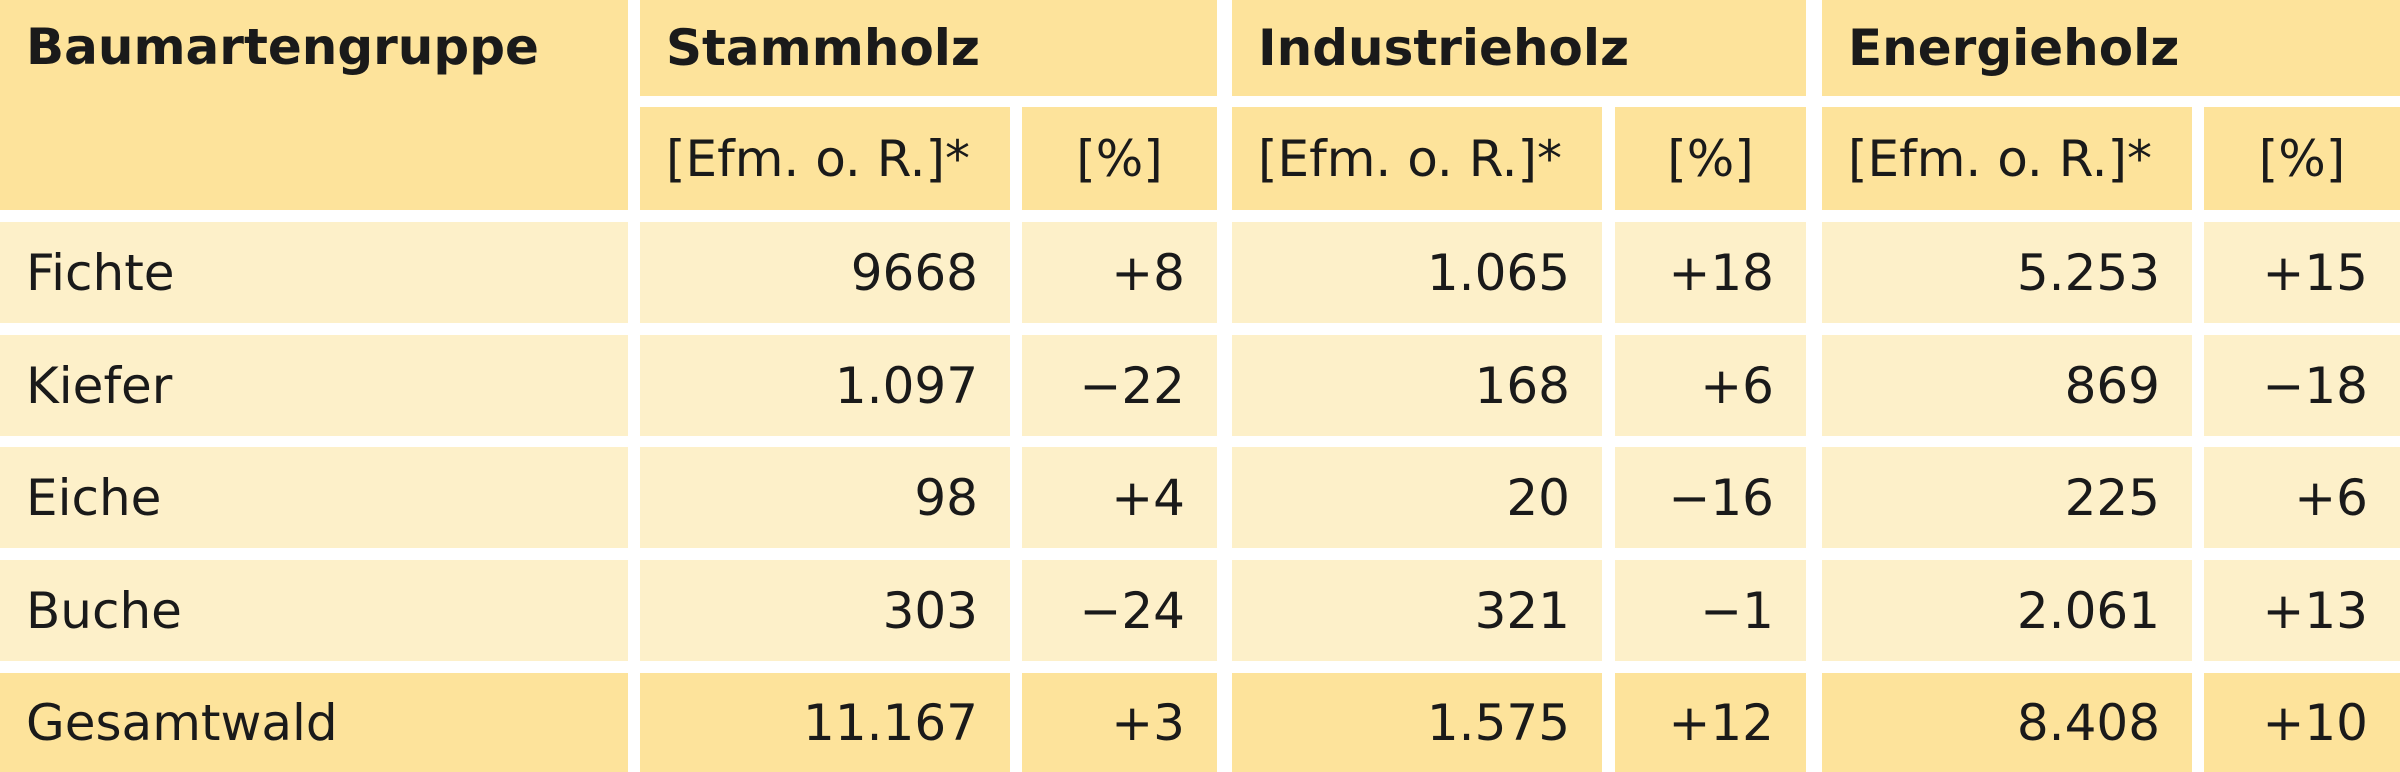 The width and height of the screenshot is (2400, 772). Describe the element at coordinates (2302, 722) in the screenshot. I see `cell-value: +10` at that location.